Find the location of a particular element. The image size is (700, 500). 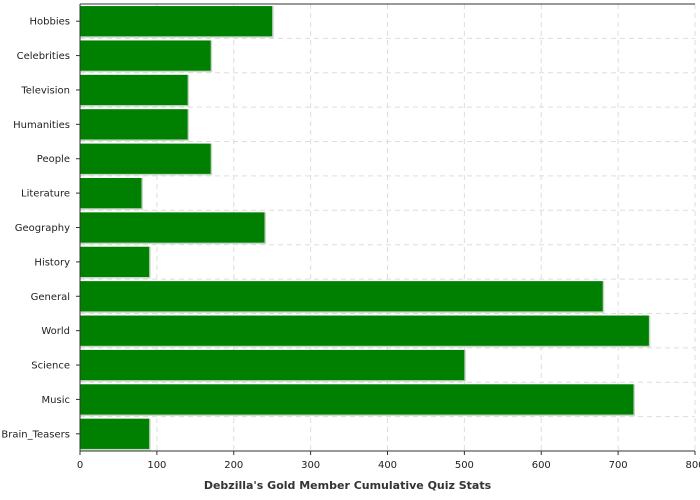

x-tick-labels: 0 100 200 300 400 500 600 700 800 is located at coordinates (388, 461).